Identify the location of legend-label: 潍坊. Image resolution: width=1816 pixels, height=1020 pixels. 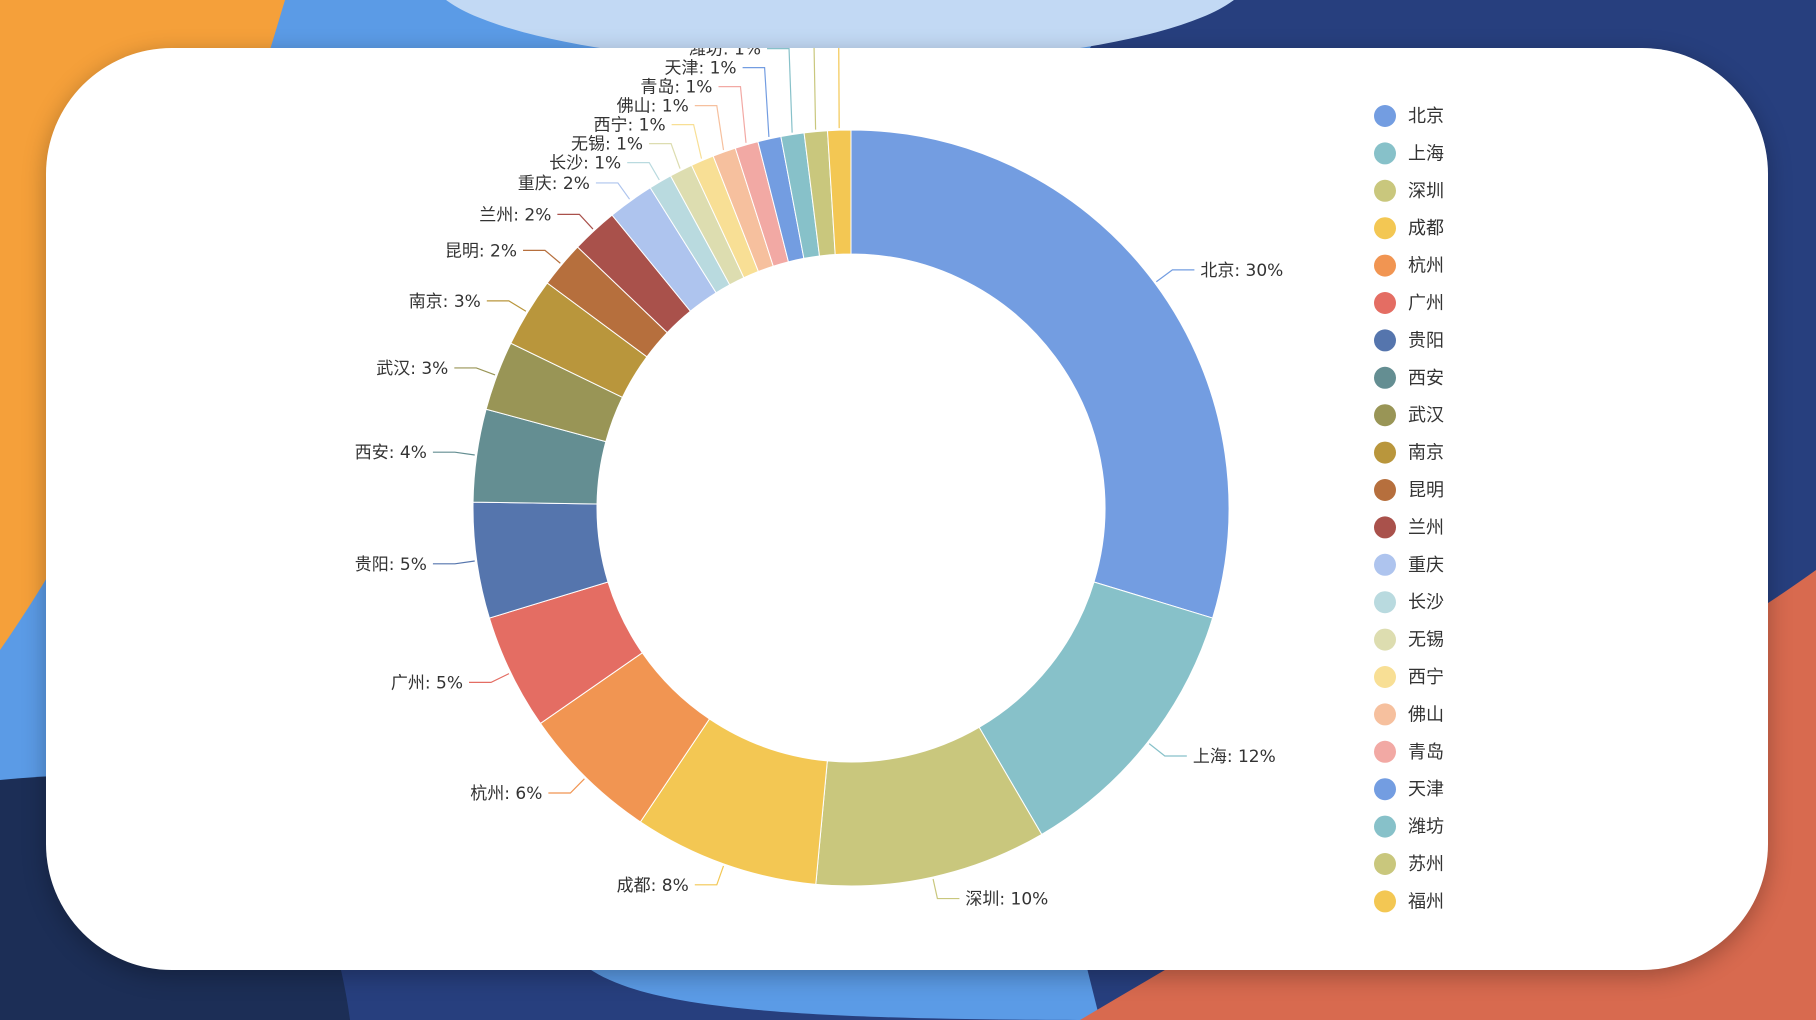
(1426, 827).